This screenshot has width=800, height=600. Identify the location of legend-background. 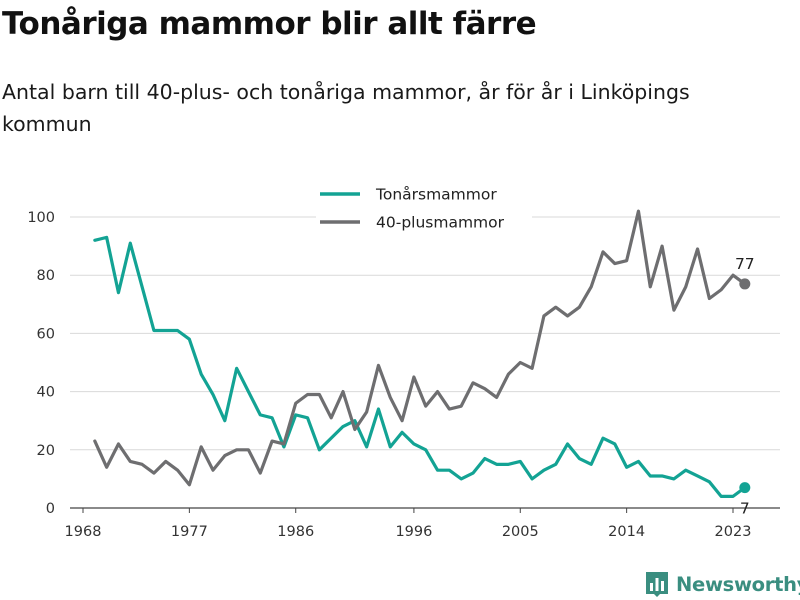
(424, 210).